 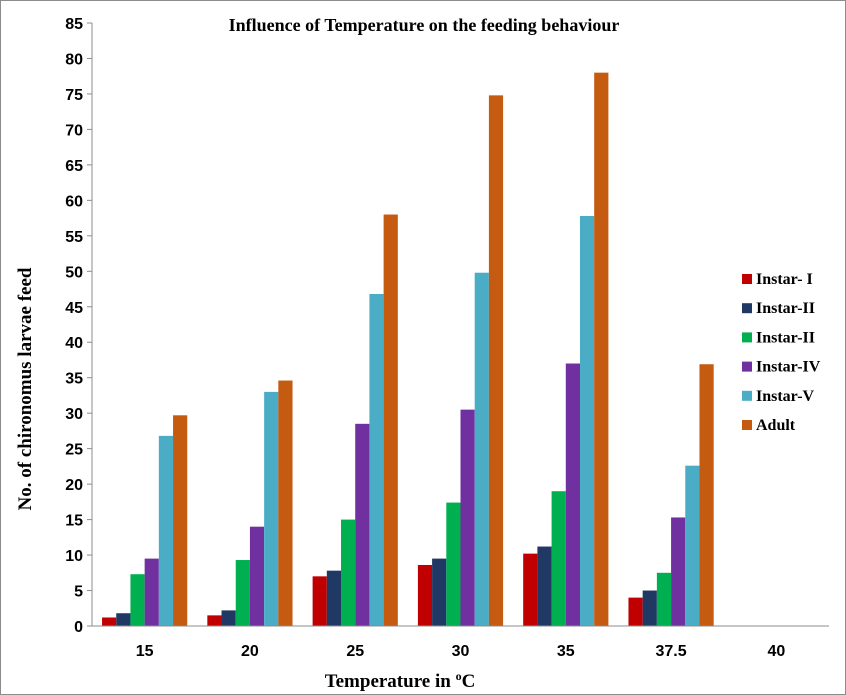 I want to click on y-tick-label: 80, so click(x=74, y=59).